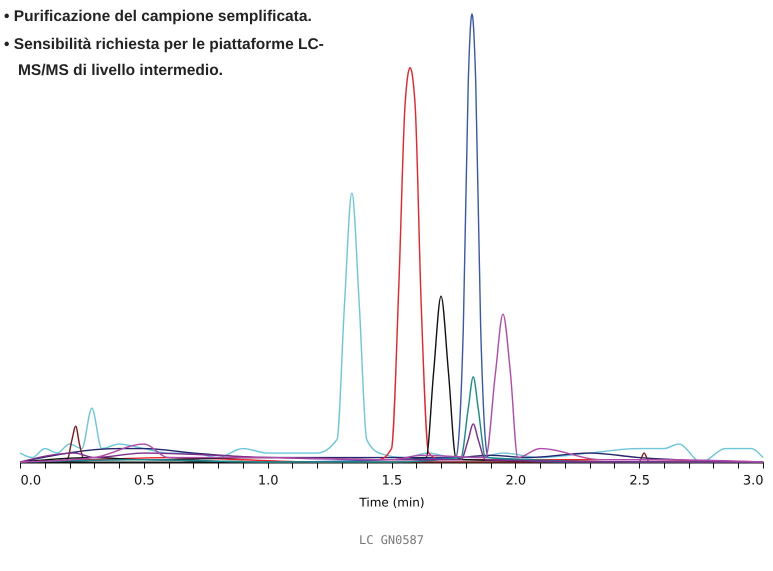 The width and height of the screenshot is (773, 571). Describe the element at coordinates (753, 481) in the screenshot. I see `x-tick-label: 3.0` at that location.